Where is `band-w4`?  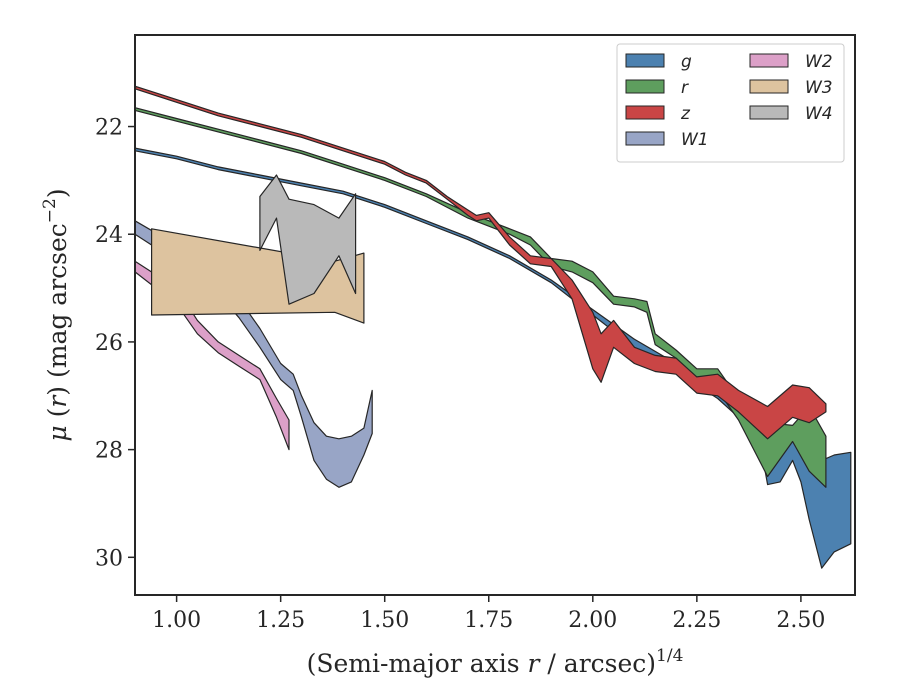
band-w4 is located at coordinates (308, 239).